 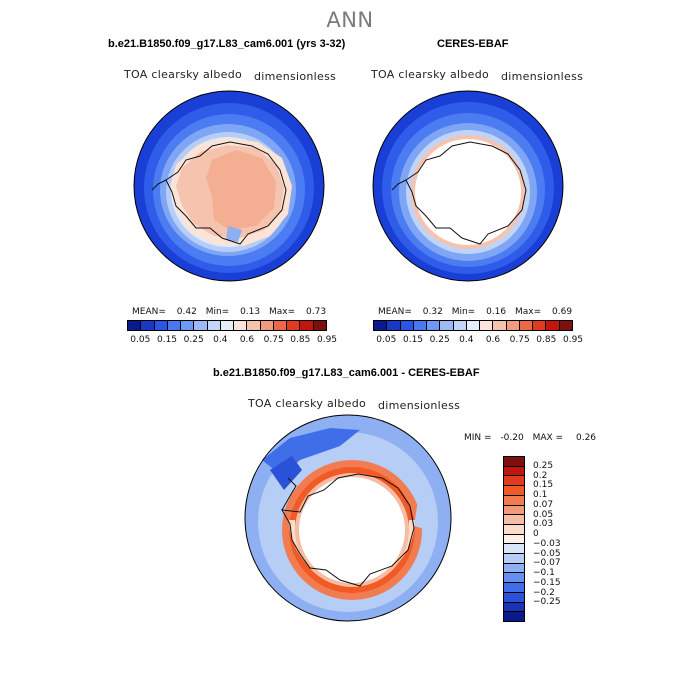 I want to click on panel2-mean-value: 0.32, so click(x=432, y=312).